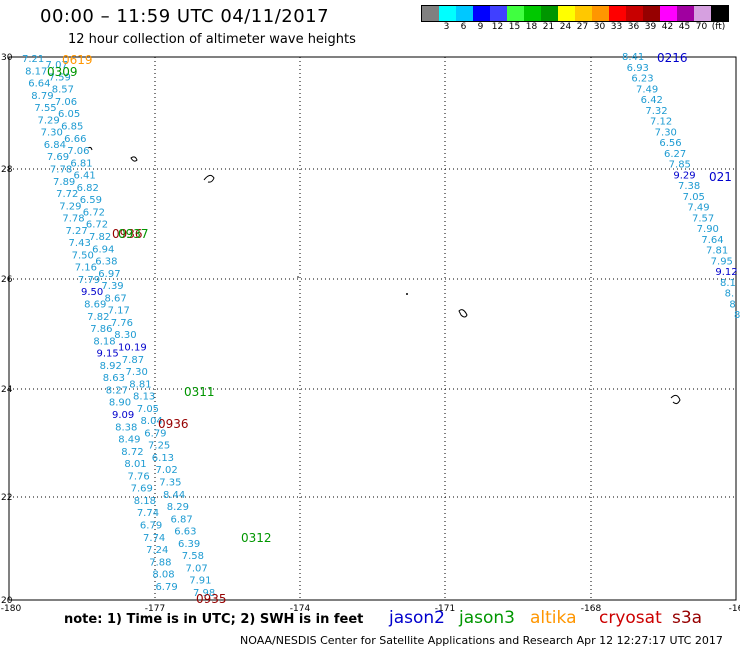 Image resolution: width=740 pixels, height=650 pixels. Describe the element at coordinates (98, 317) in the screenshot. I see `wave-reading: 7.82` at that location.